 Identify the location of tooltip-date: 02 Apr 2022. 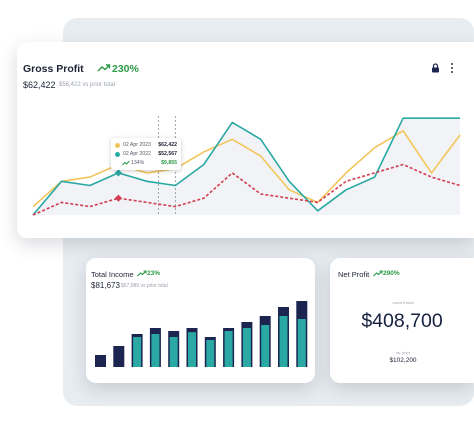
(137, 154).